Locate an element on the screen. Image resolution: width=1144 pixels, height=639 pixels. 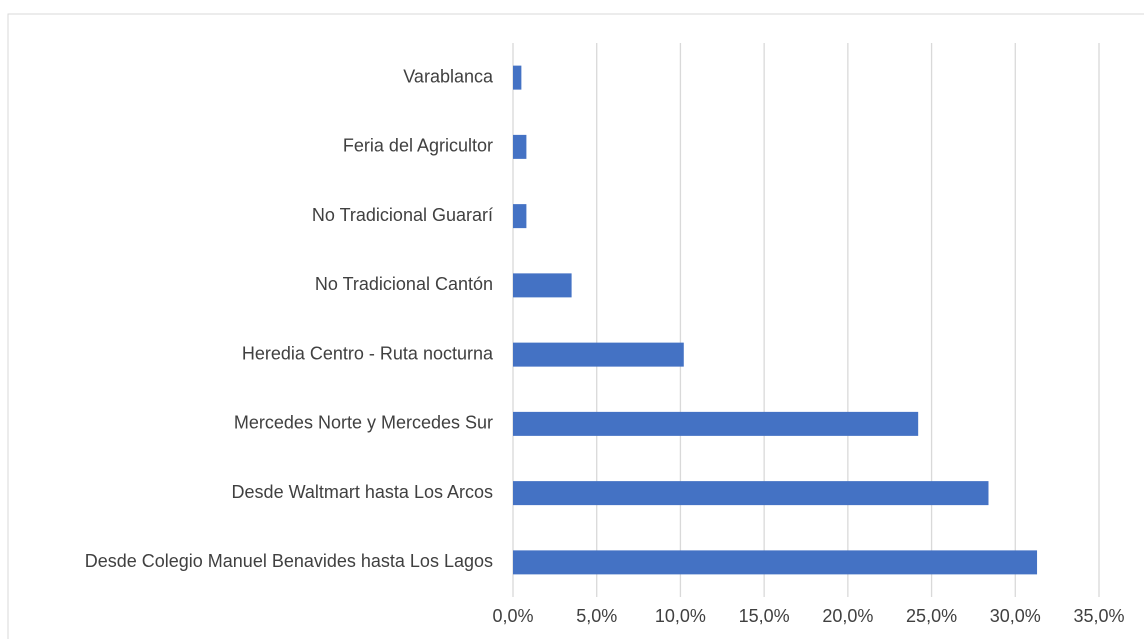
y-tick-label: Feria del Agricultor is located at coordinates (418, 146).